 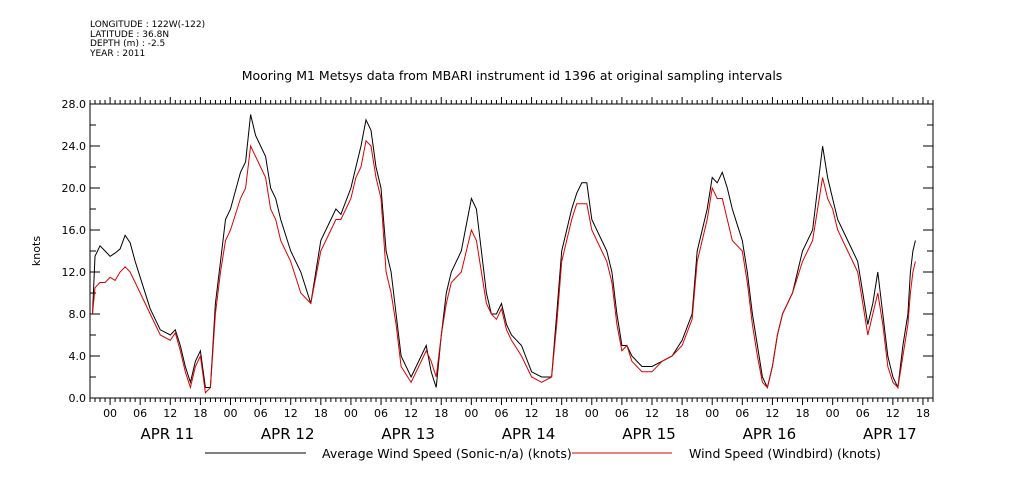 I want to click on y-tick-label: 28.0, so click(x=74, y=104).